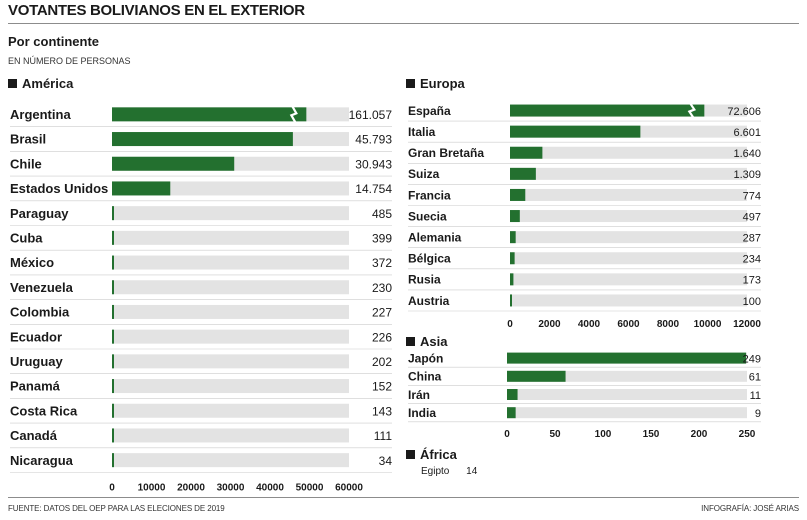 This screenshot has height=520, width=807. I want to click on bar-italia, so click(575, 131).